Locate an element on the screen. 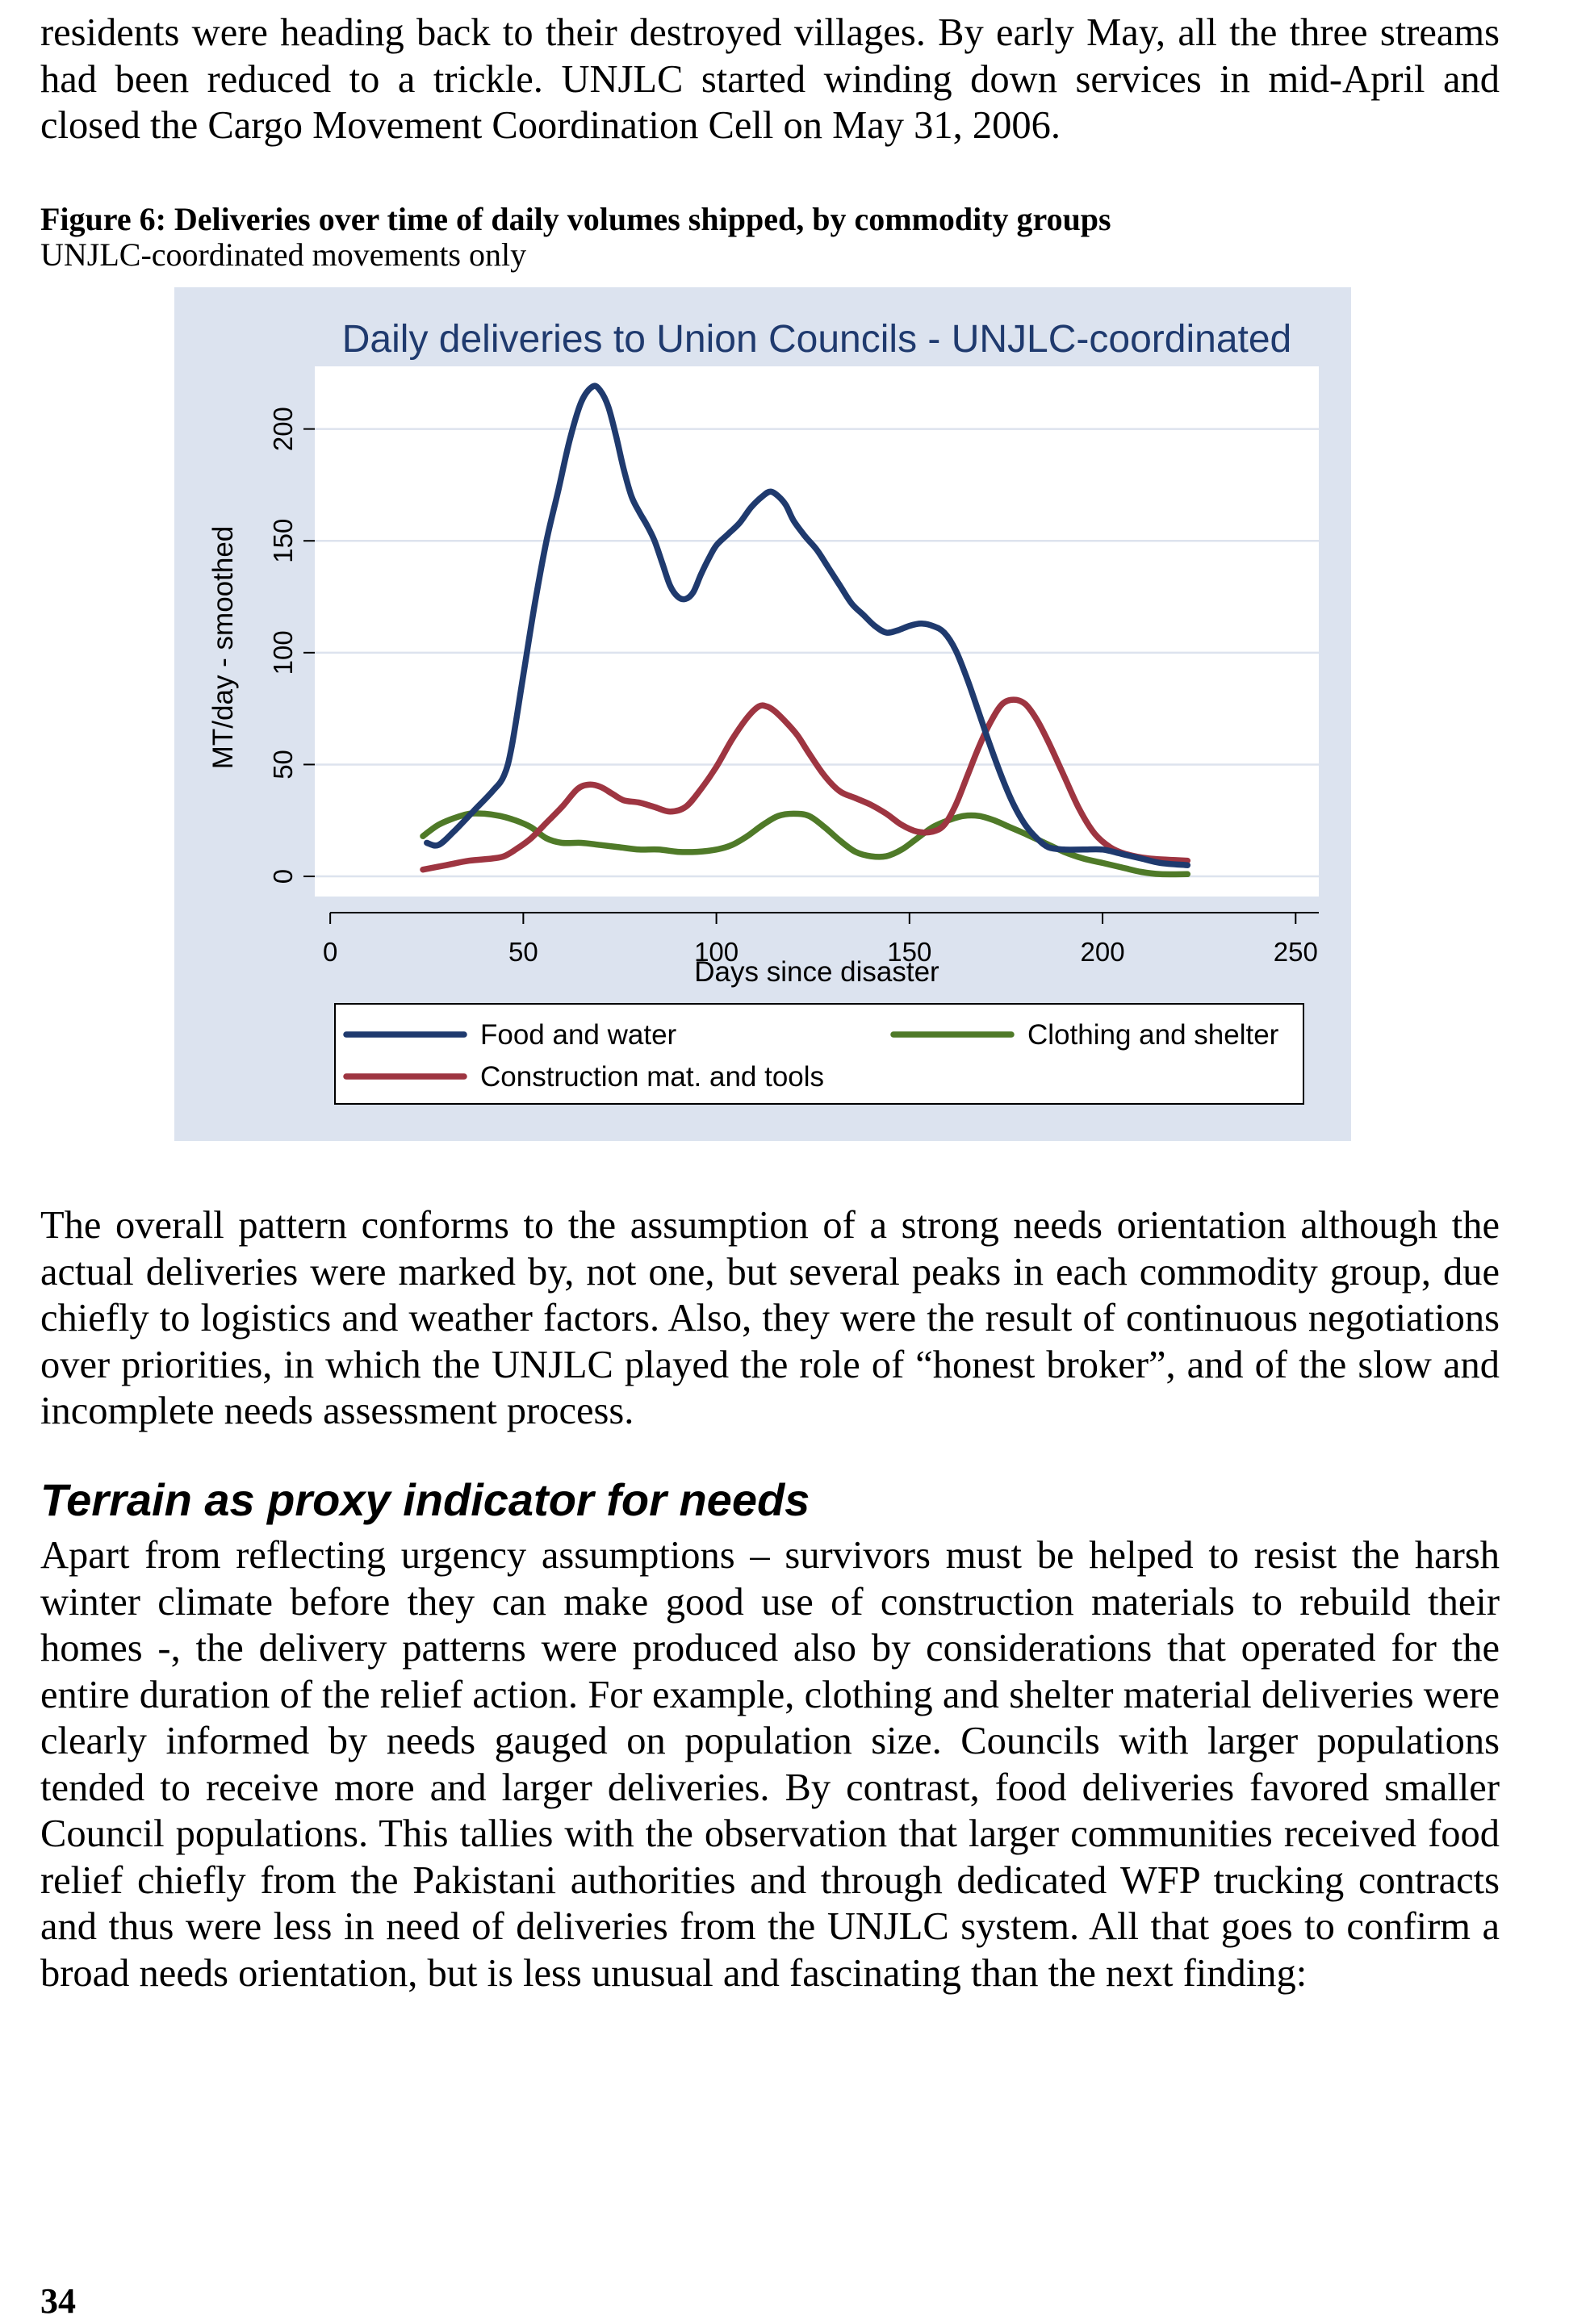 The image size is (1590, 2324). x-tick-label: 250 is located at coordinates (1296, 952).